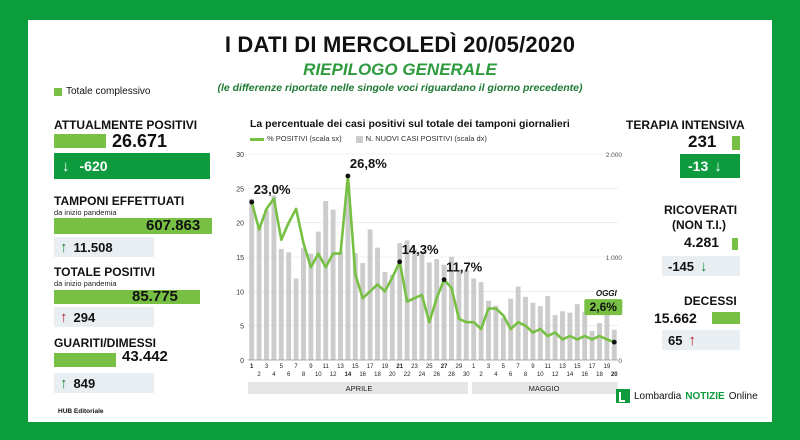  What do you see at coordinates (93, 166) in the screenshot?
I see `attualmente-positivi-delta-value: -620` at bounding box center [93, 166].